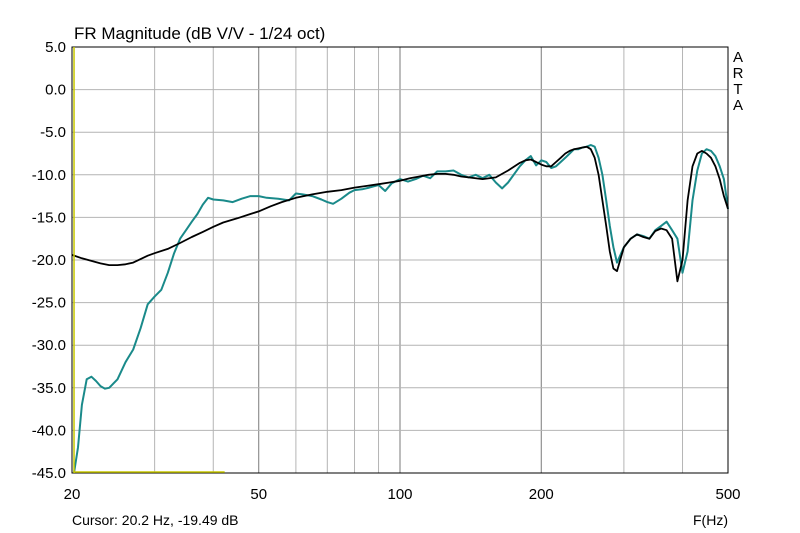 The image size is (800, 533). What do you see at coordinates (49, 303) in the screenshot?
I see `y-tick-label: -25.0` at bounding box center [49, 303].